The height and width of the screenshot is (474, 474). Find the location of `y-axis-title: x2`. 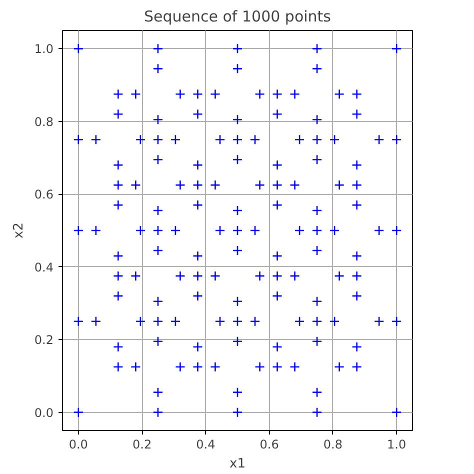

y-axis-title: x2 is located at coordinates (18, 230).